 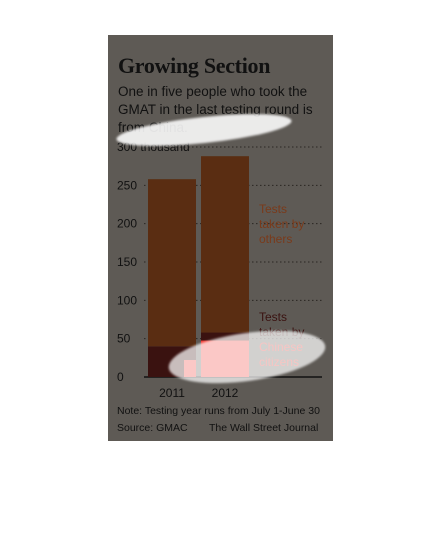 I want to click on series-label-chinese: taken by, so click(x=281, y=332).